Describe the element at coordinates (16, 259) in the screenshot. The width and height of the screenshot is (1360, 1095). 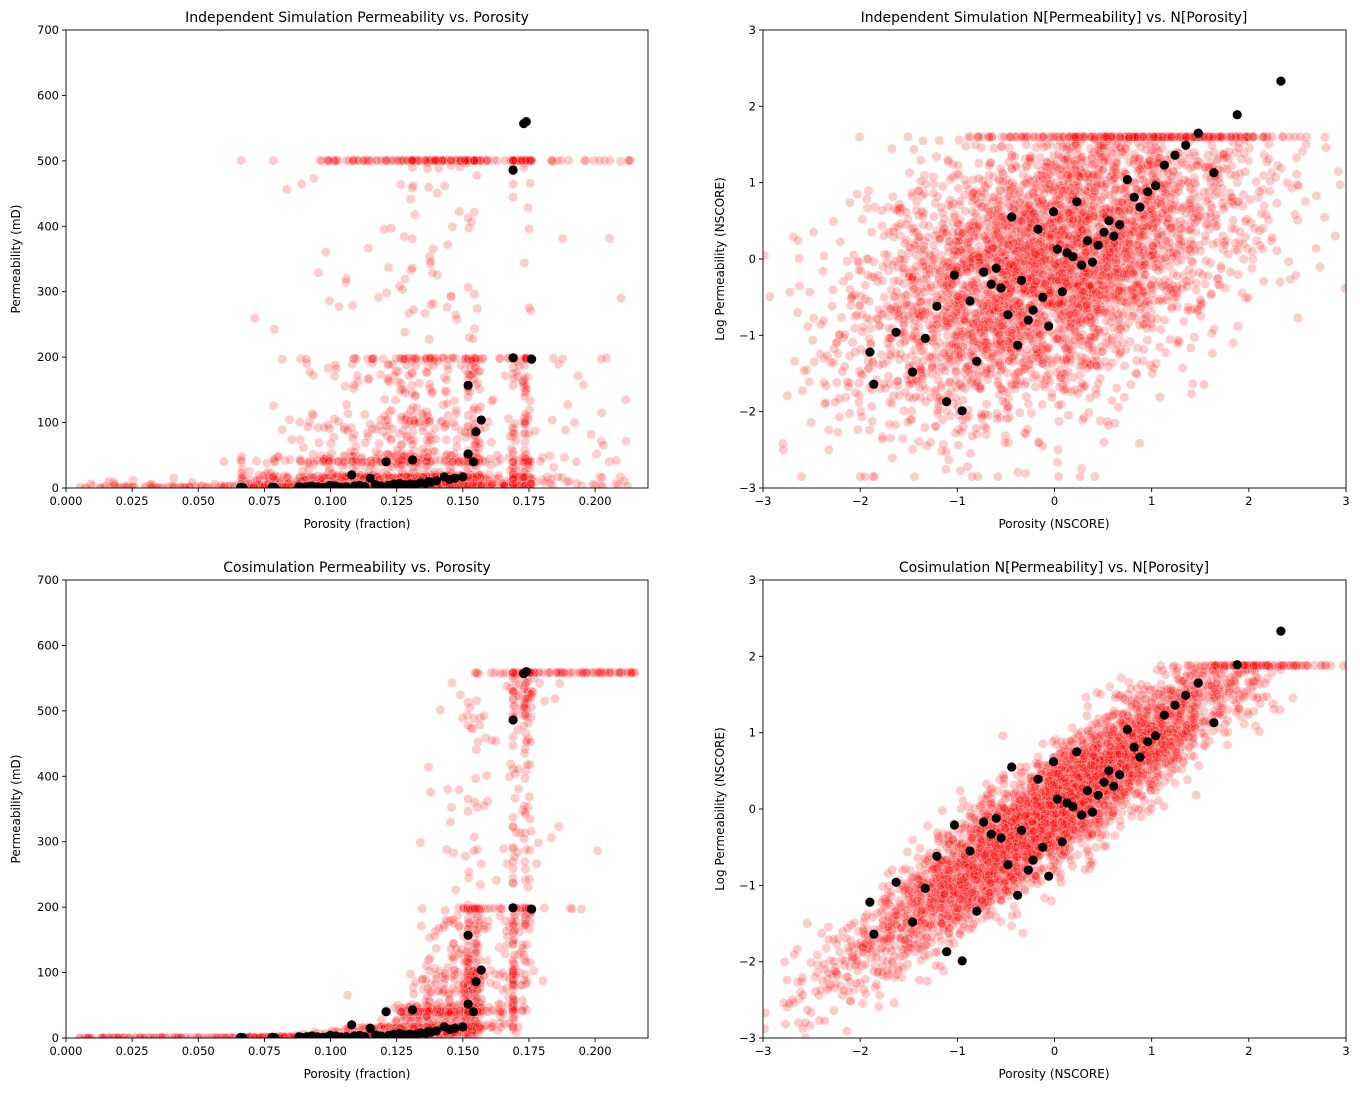
I see `y-axis-label: Permeability (mD)` at that location.